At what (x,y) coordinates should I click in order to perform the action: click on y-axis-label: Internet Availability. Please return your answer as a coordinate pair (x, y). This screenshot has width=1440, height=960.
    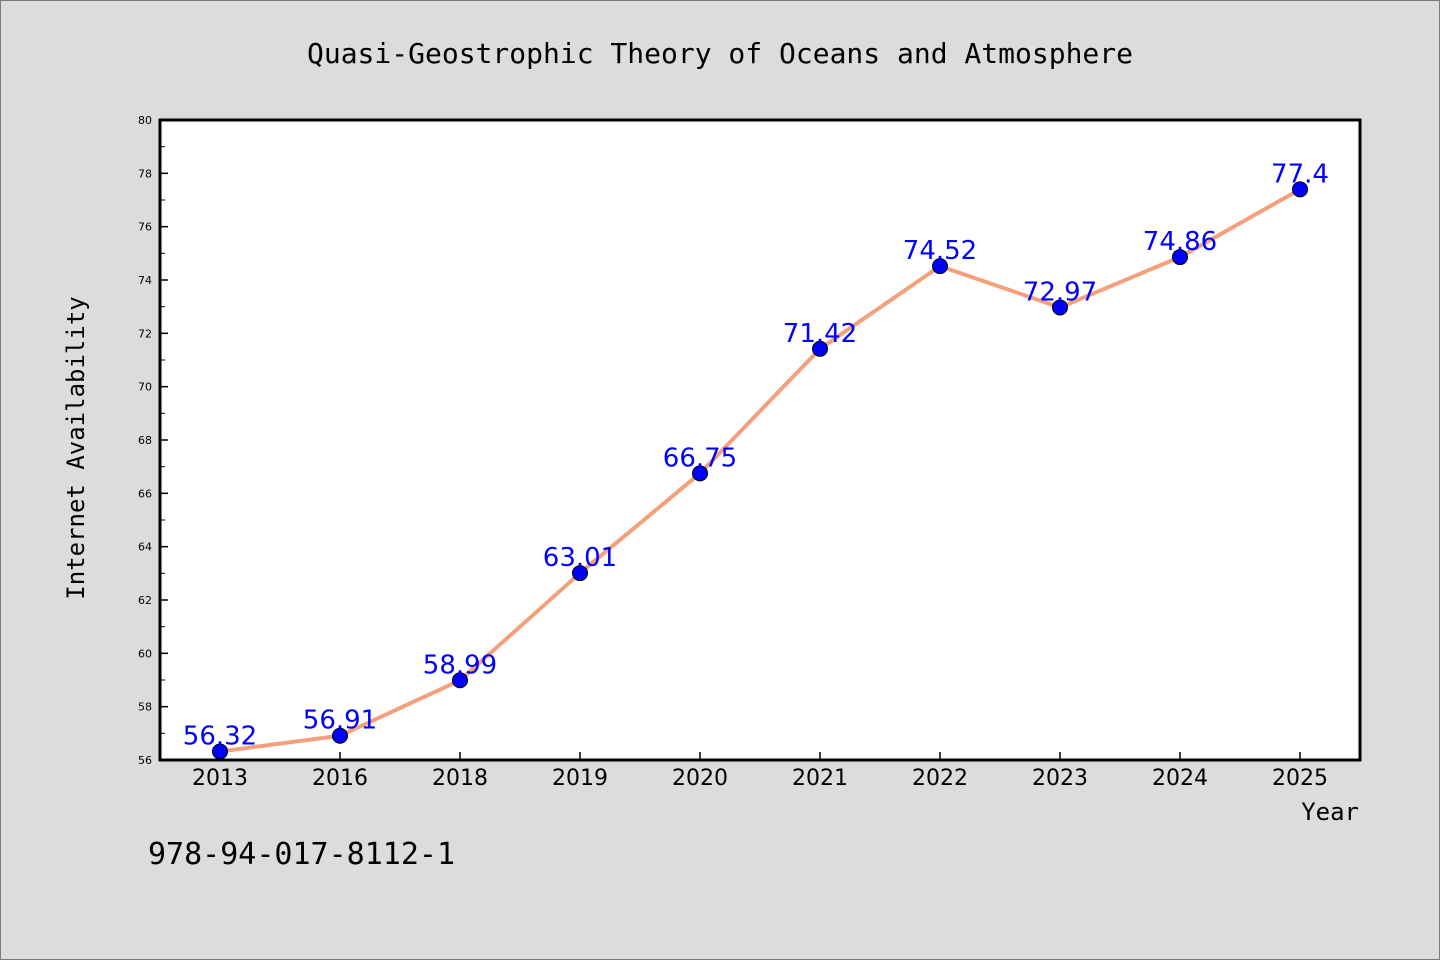
    Looking at the image, I should click on (76, 447).